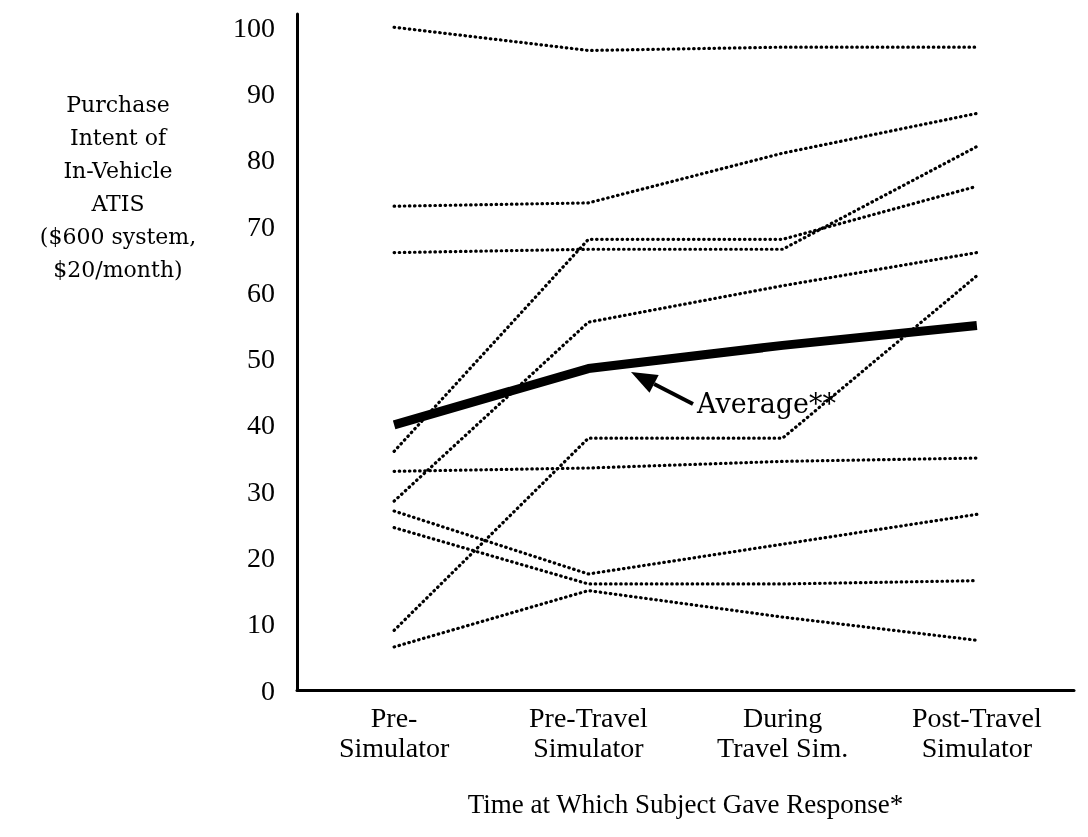 This screenshot has height=837, width=1088. What do you see at coordinates (394, 732) in the screenshot?
I see `x-tick-label: Pre- Simulator` at bounding box center [394, 732].